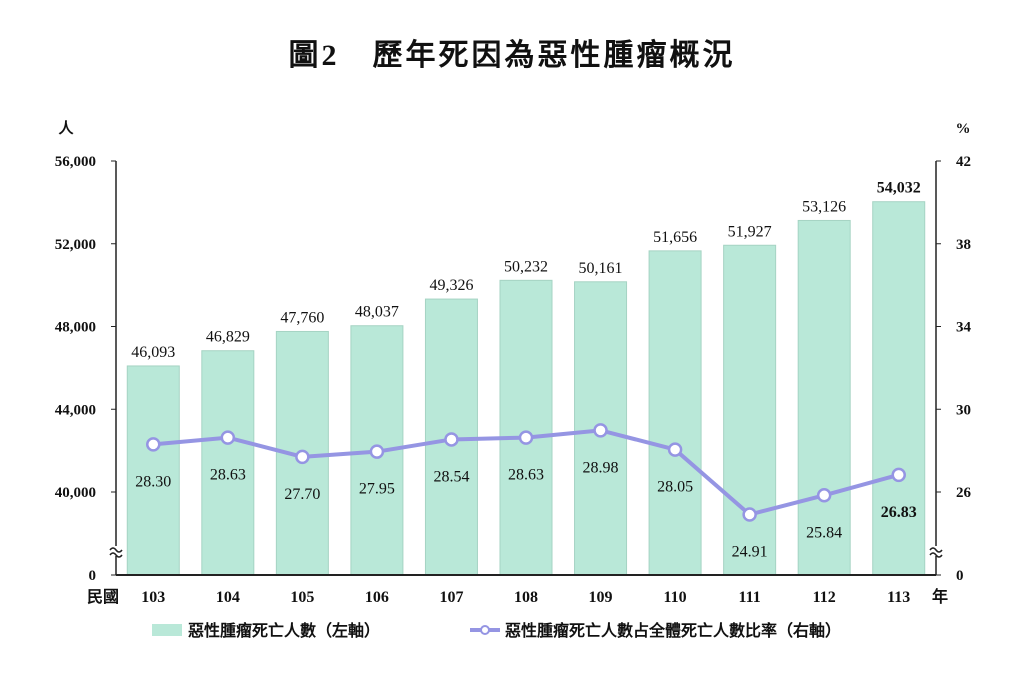 The image size is (1024, 696). What do you see at coordinates (512, 55) in the screenshot?
I see `chart-title: 圖2 歷年死因為惡性腫瘤概況` at bounding box center [512, 55].